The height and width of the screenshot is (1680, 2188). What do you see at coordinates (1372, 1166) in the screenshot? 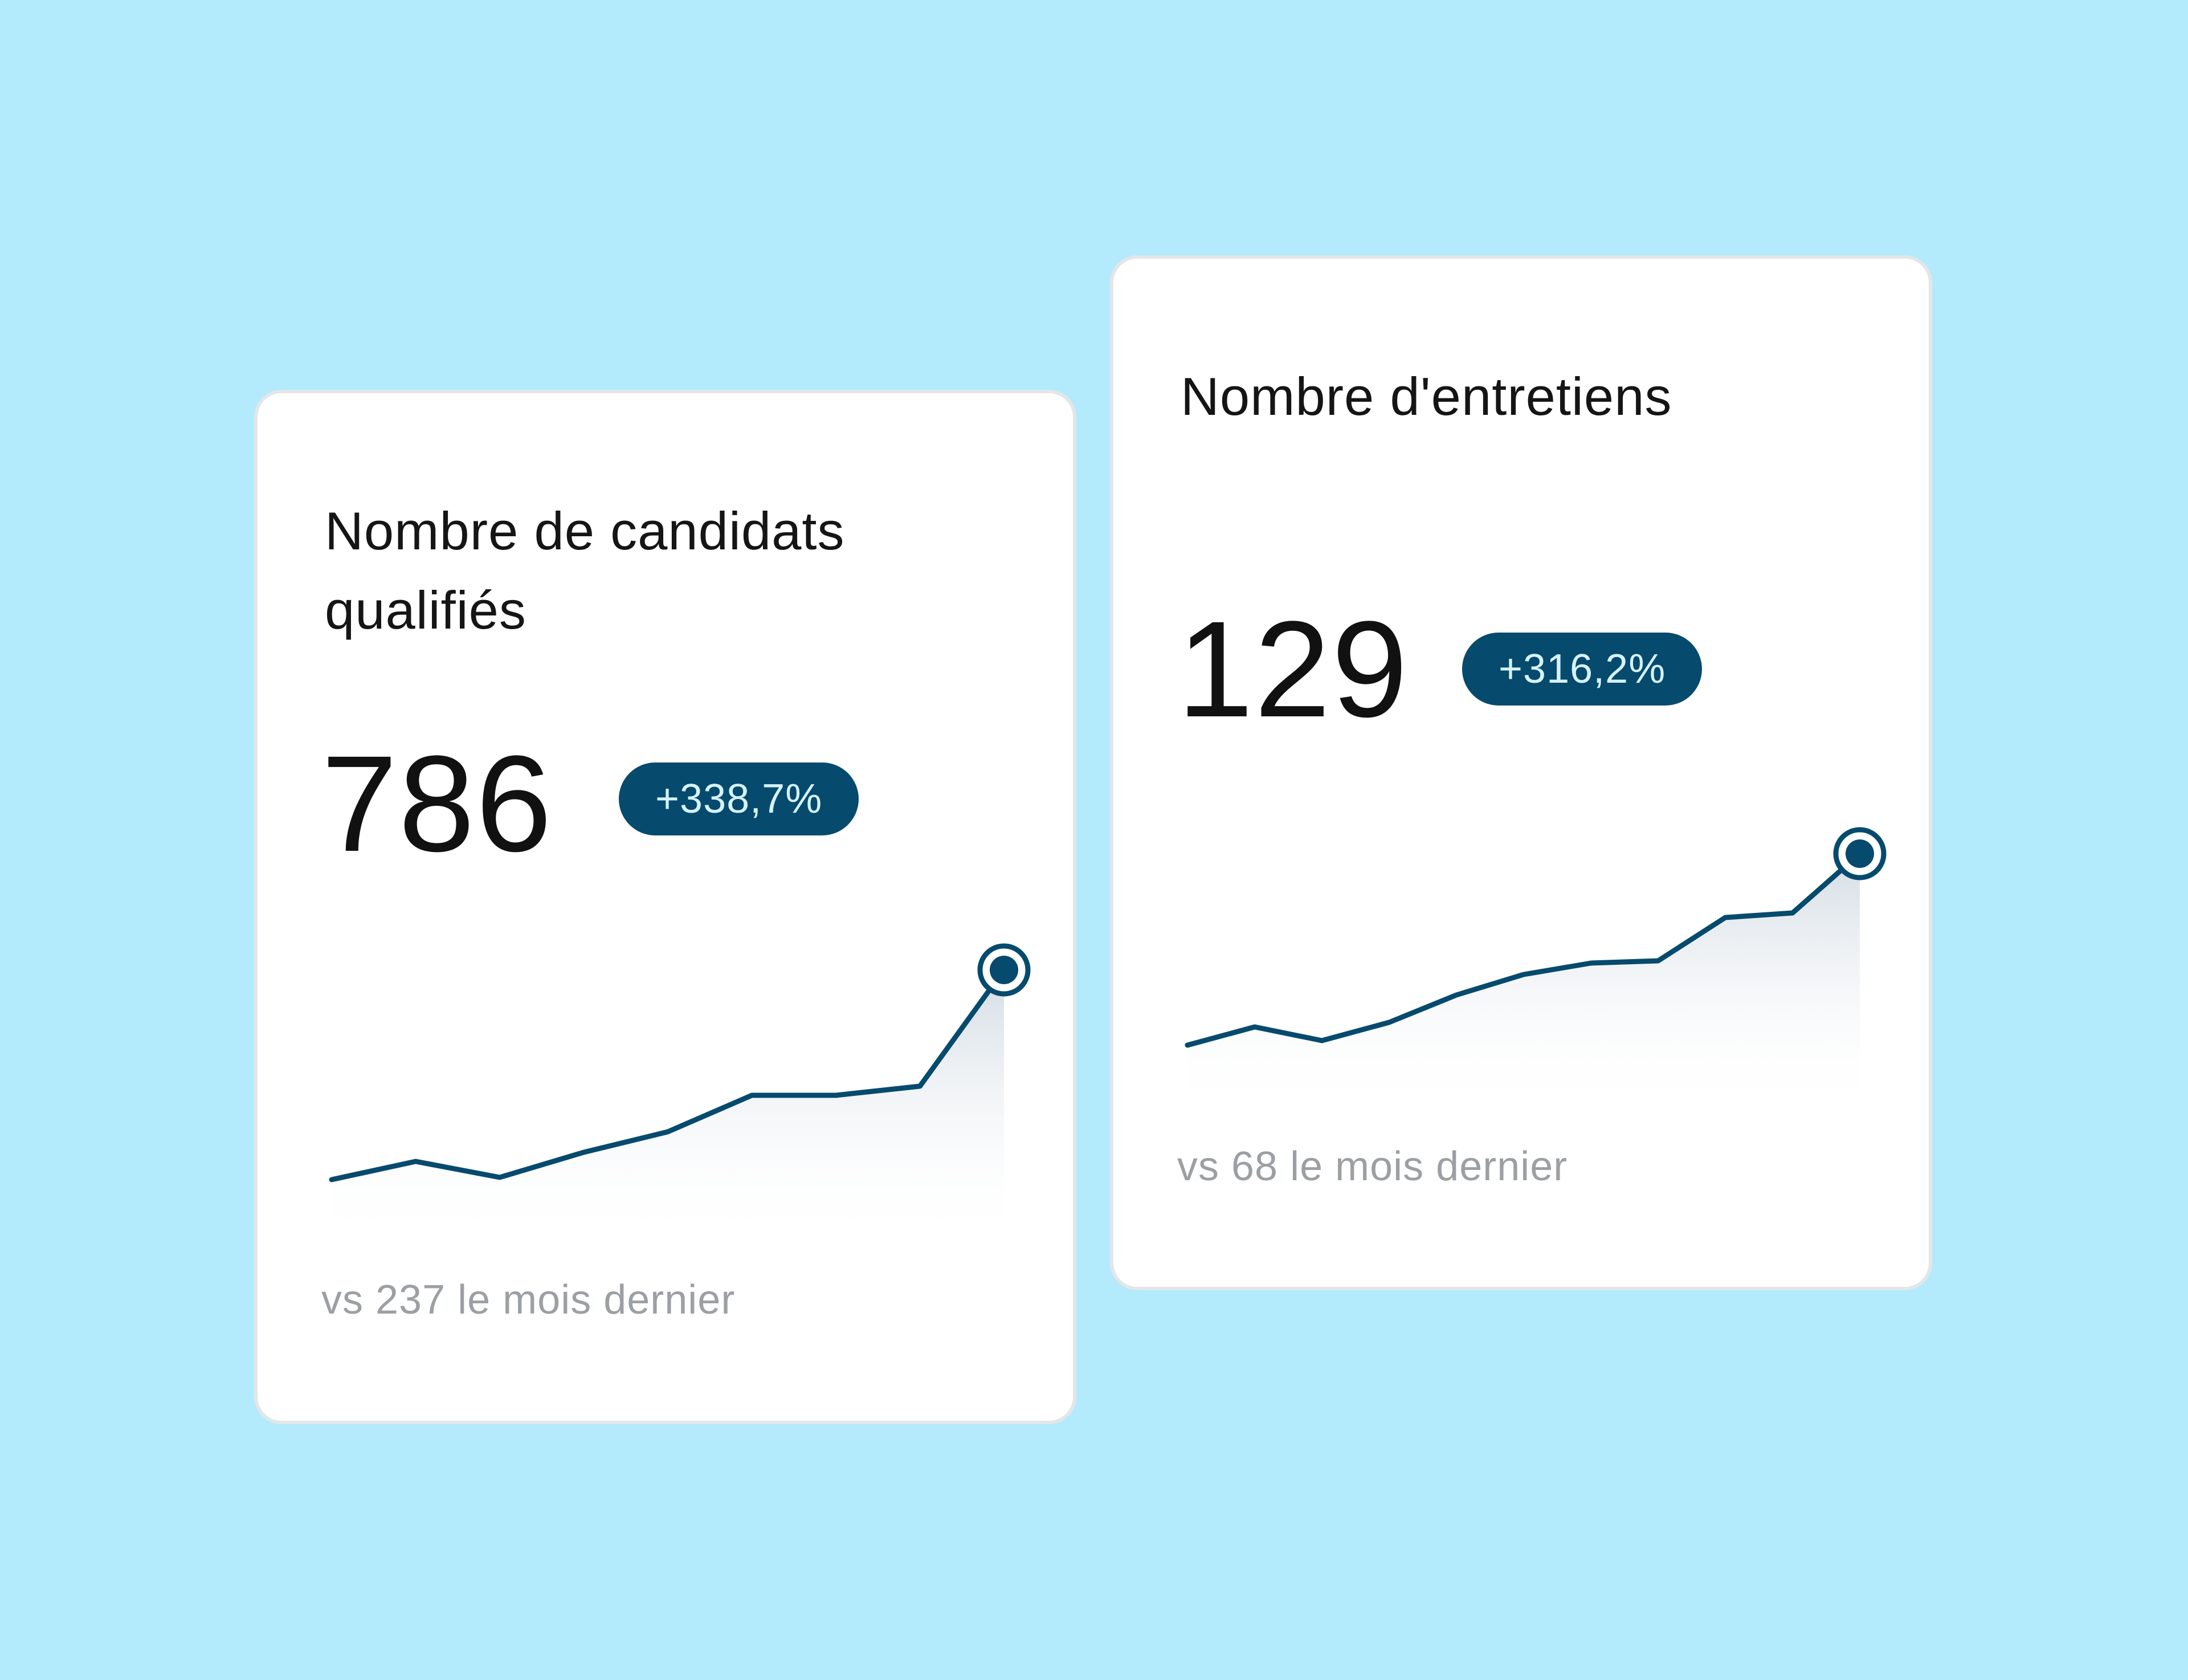
I see `comparison-note: vs 68 le mois dernier` at bounding box center [1372, 1166].